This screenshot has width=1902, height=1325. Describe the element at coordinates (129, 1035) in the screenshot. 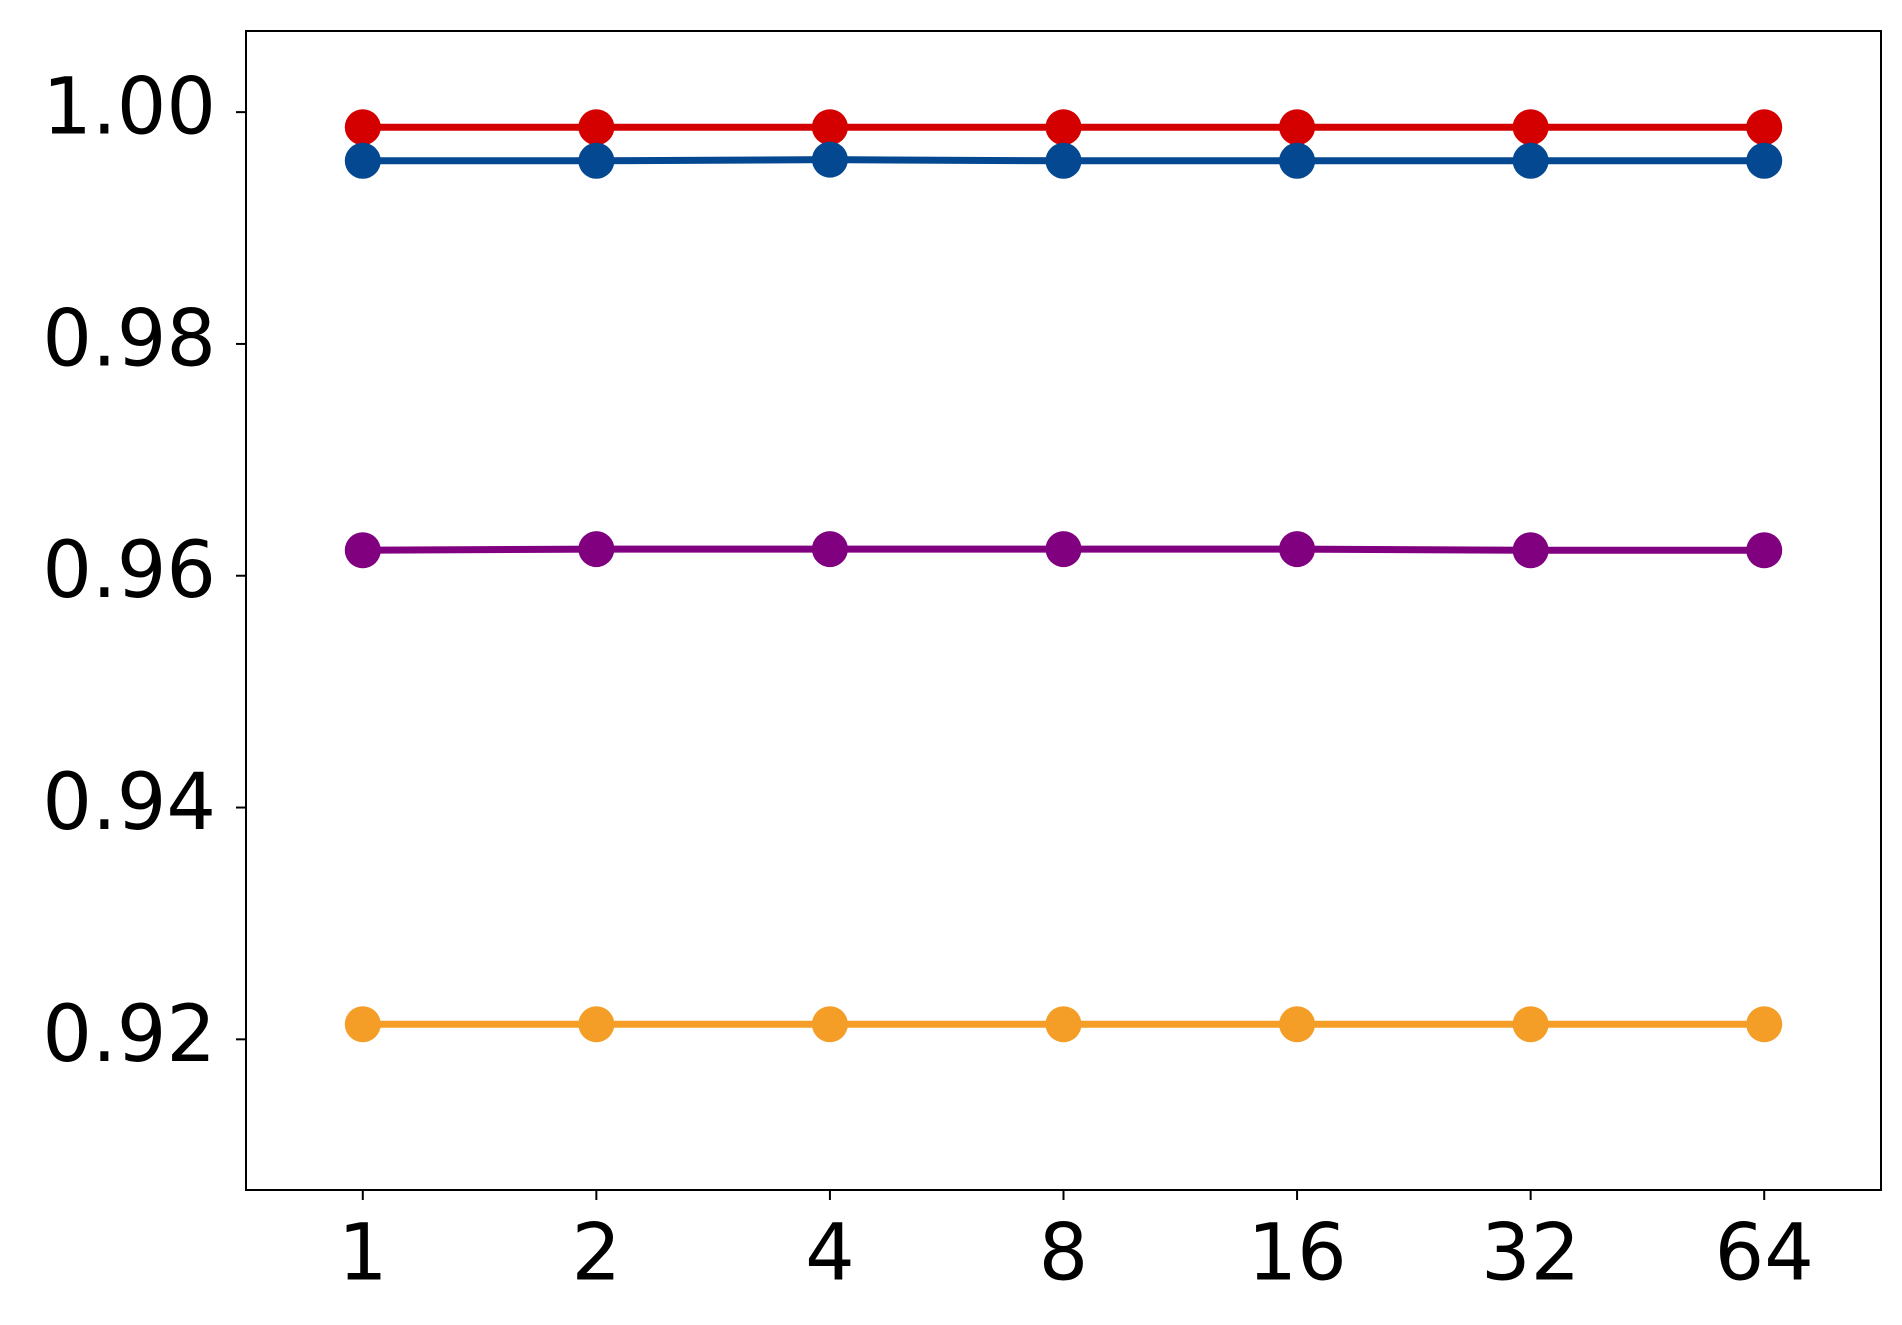

I see `y-tick-label: 0.92` at that location.